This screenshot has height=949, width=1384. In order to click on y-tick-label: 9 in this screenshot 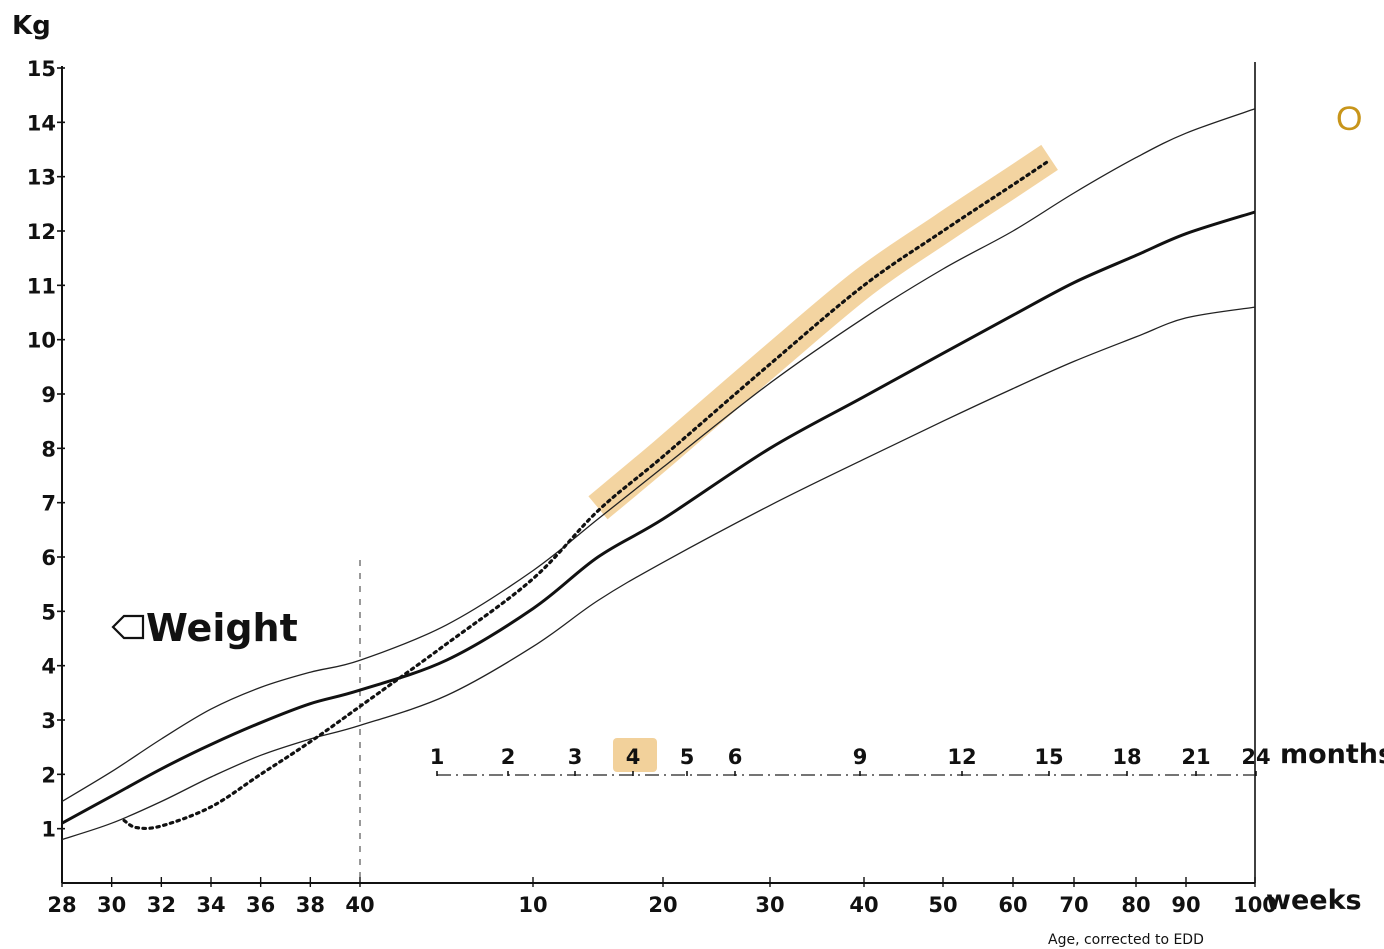, I will do `click(48, 395)`.